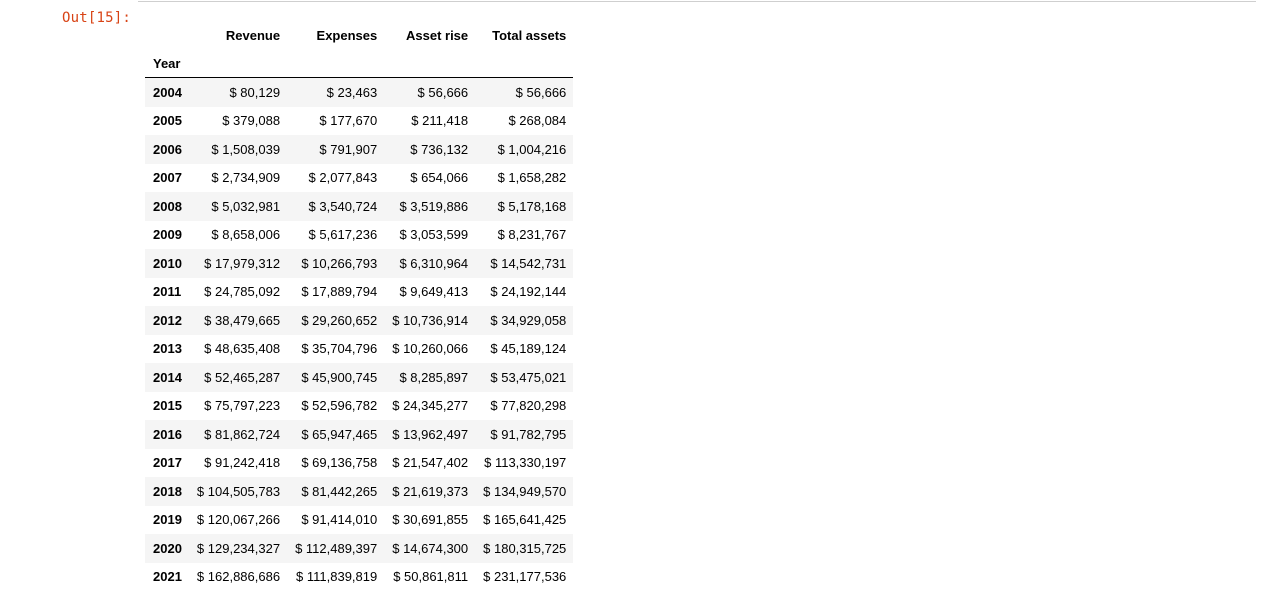 This screenshot has width=1282, height=598. Describe the element at coordinates (339, 292) in the screenshot. I see `table-cell: $ 17,889,794` at that location.